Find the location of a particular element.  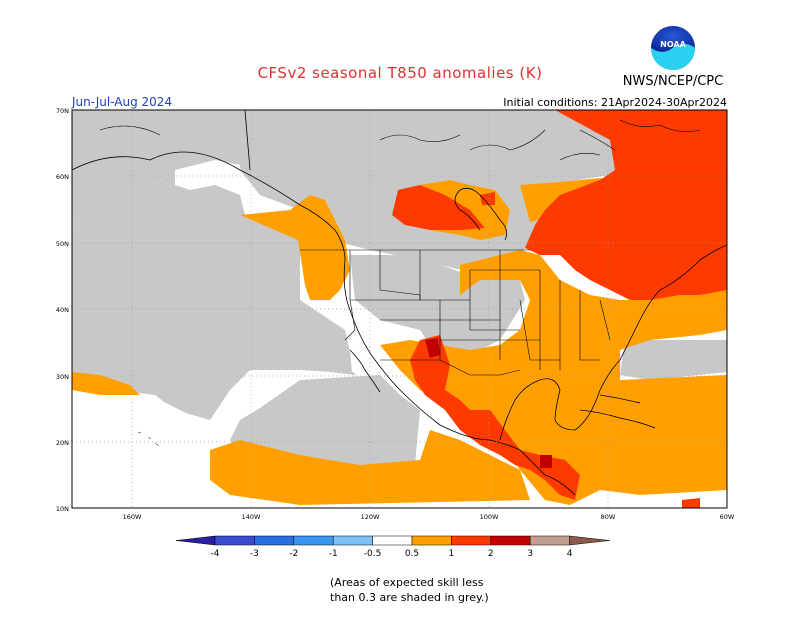

colorbar-tick-label: -2 is located at coordinates (293, 554).